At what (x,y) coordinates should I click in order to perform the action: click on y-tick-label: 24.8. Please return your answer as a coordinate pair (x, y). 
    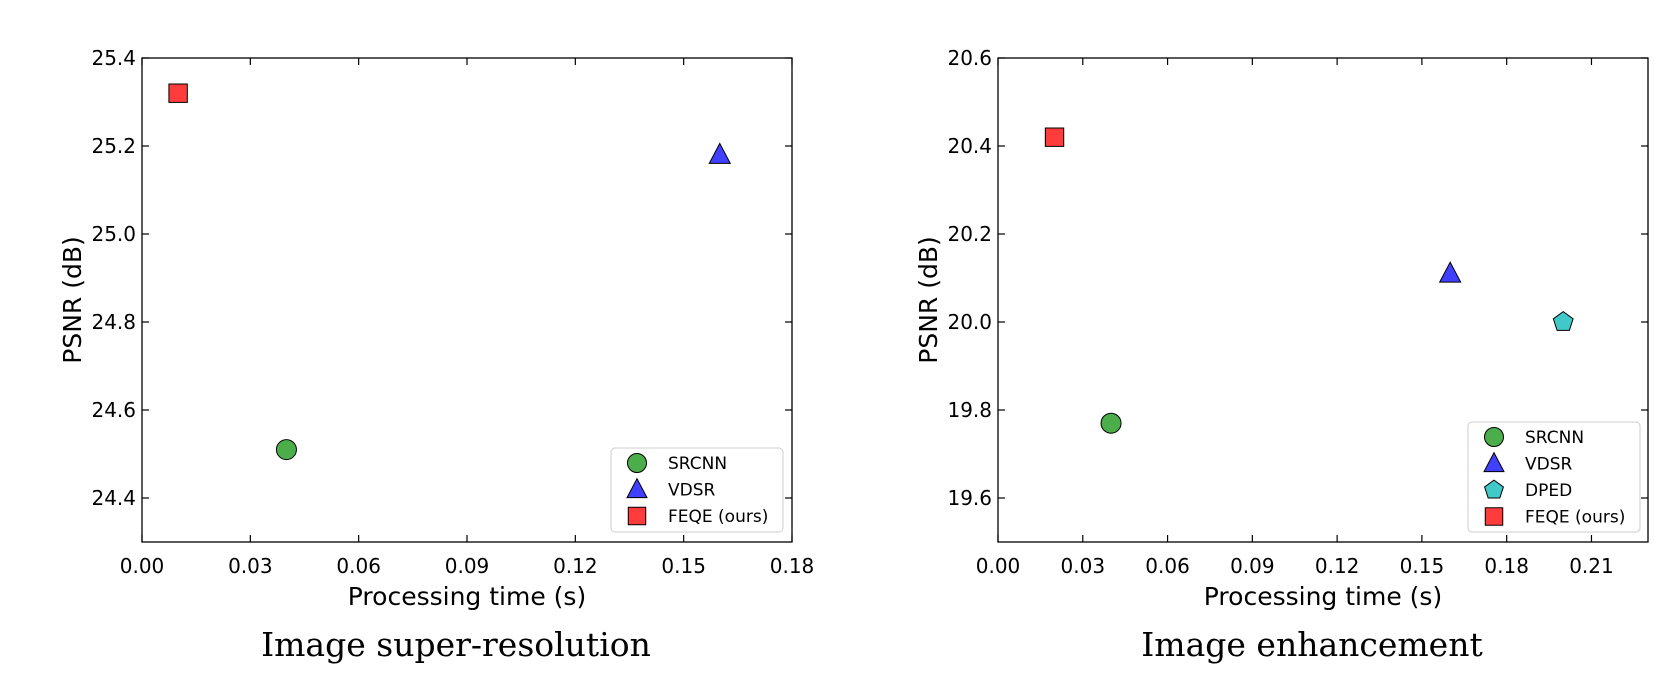
    Looking at the image, I should click on (113, 322).